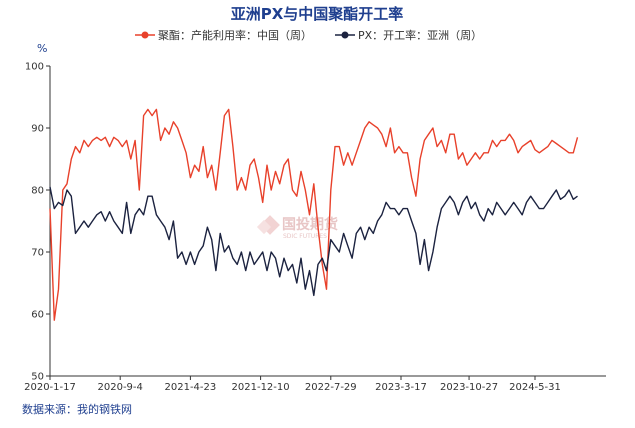 This screenshot has height=428, width=635. I want to click on y-axis-unit: %, so click(42, 48).